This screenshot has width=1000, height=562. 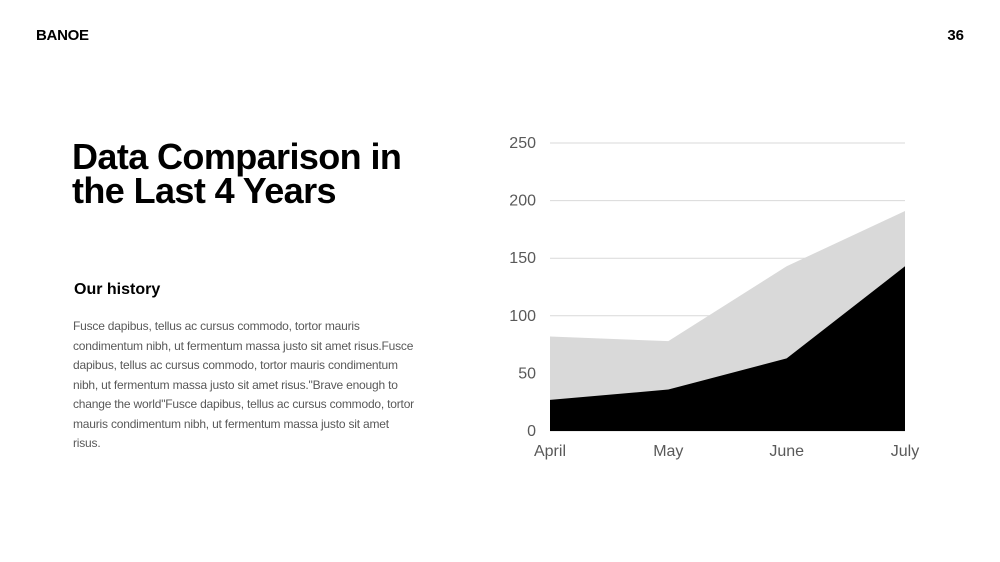 What do you see at coordinates (527, 373) in the screenshot?
I see `y-tick-label: 50` at bounding box center [527, 373].